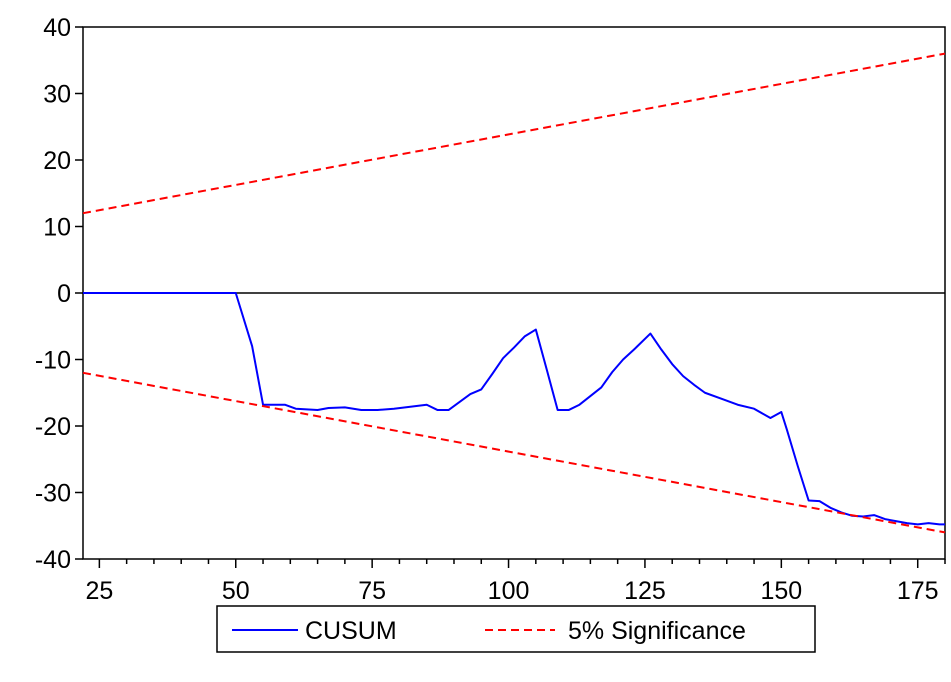 This screenshot has width=951, height=682. I want to click on legend-cusum-label: CUSUM, so click(351, 631).